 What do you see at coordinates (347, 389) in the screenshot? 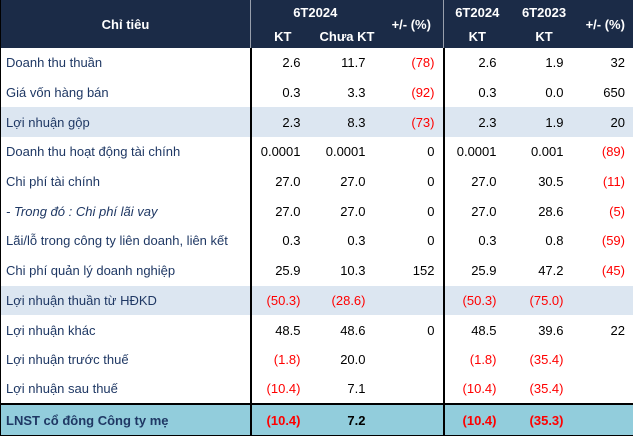
I see `cell-value: 7.1` at bounding box center [347, 389].